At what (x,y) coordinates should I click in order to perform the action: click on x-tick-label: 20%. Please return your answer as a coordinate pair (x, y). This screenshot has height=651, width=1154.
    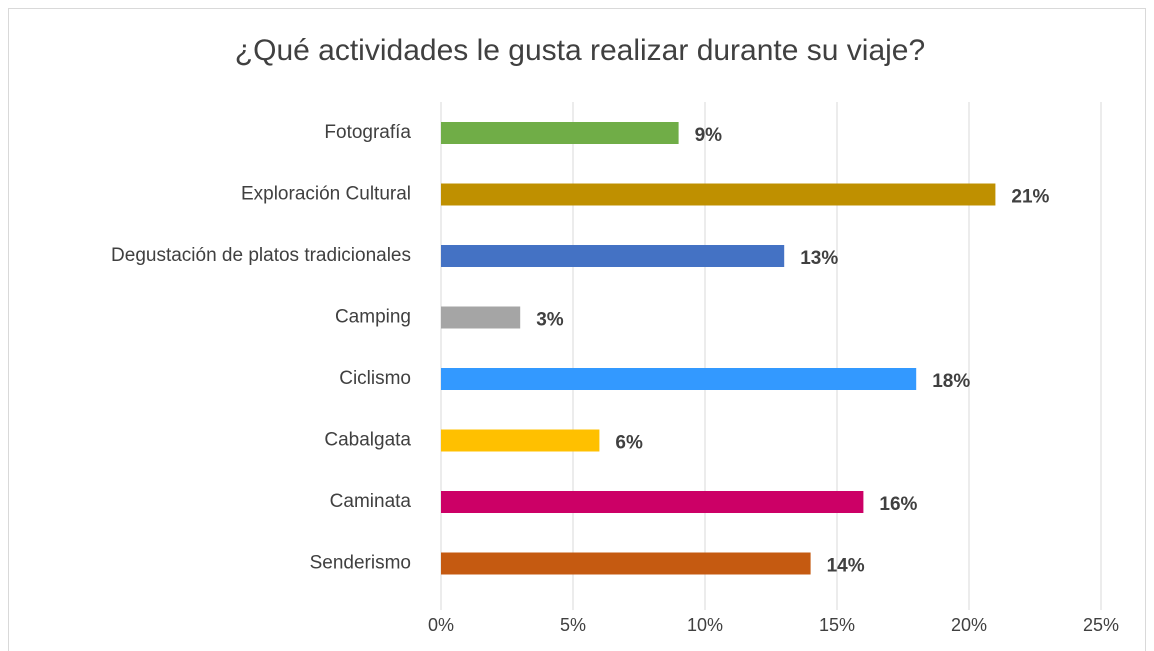
    Looking at the image, I should click on (969, 625).